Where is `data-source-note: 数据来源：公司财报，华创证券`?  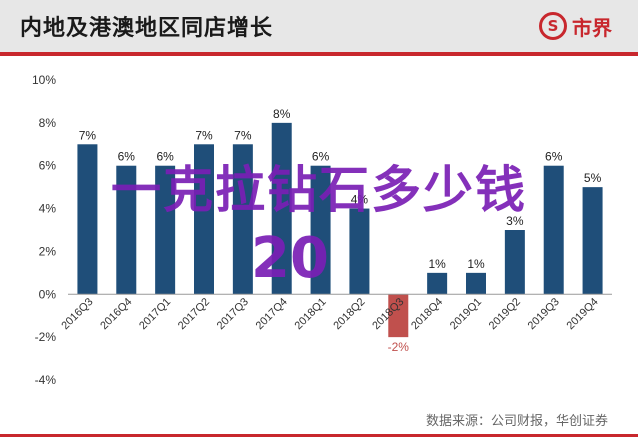
data-source-note: 数据来源：公司财报，华创证券 is located at coordinates (516, 421).